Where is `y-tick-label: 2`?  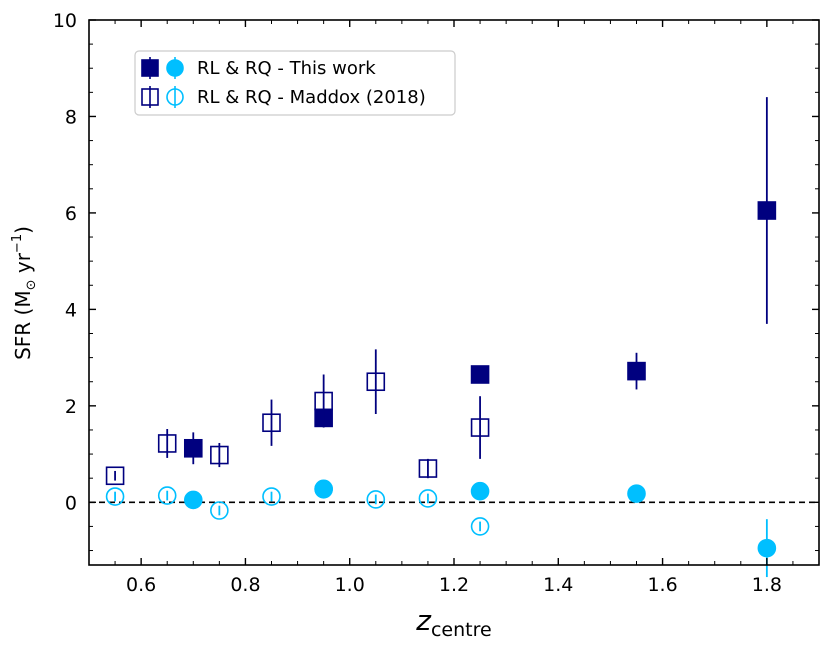 y-tick-label: 2 is located at coordinates (71, 407).